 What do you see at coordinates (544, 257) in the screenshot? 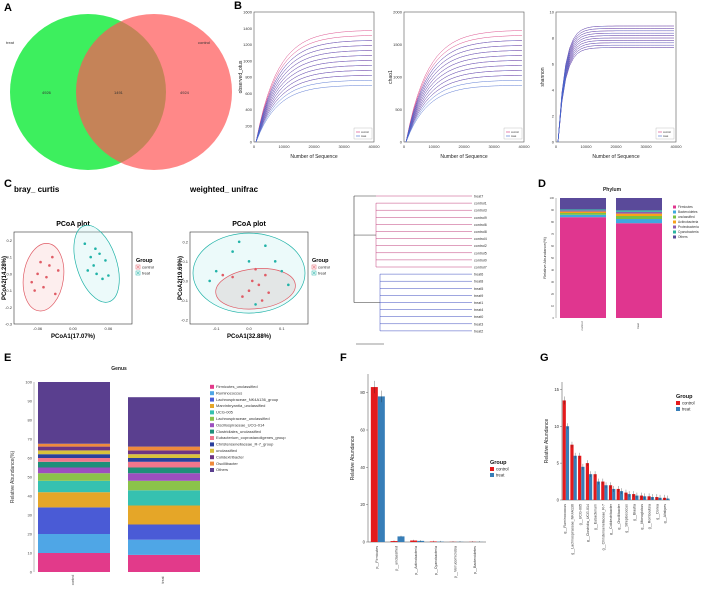
I see `phylum-ylabel: Relative Abundance(%)` at bounding box center [544, 257].